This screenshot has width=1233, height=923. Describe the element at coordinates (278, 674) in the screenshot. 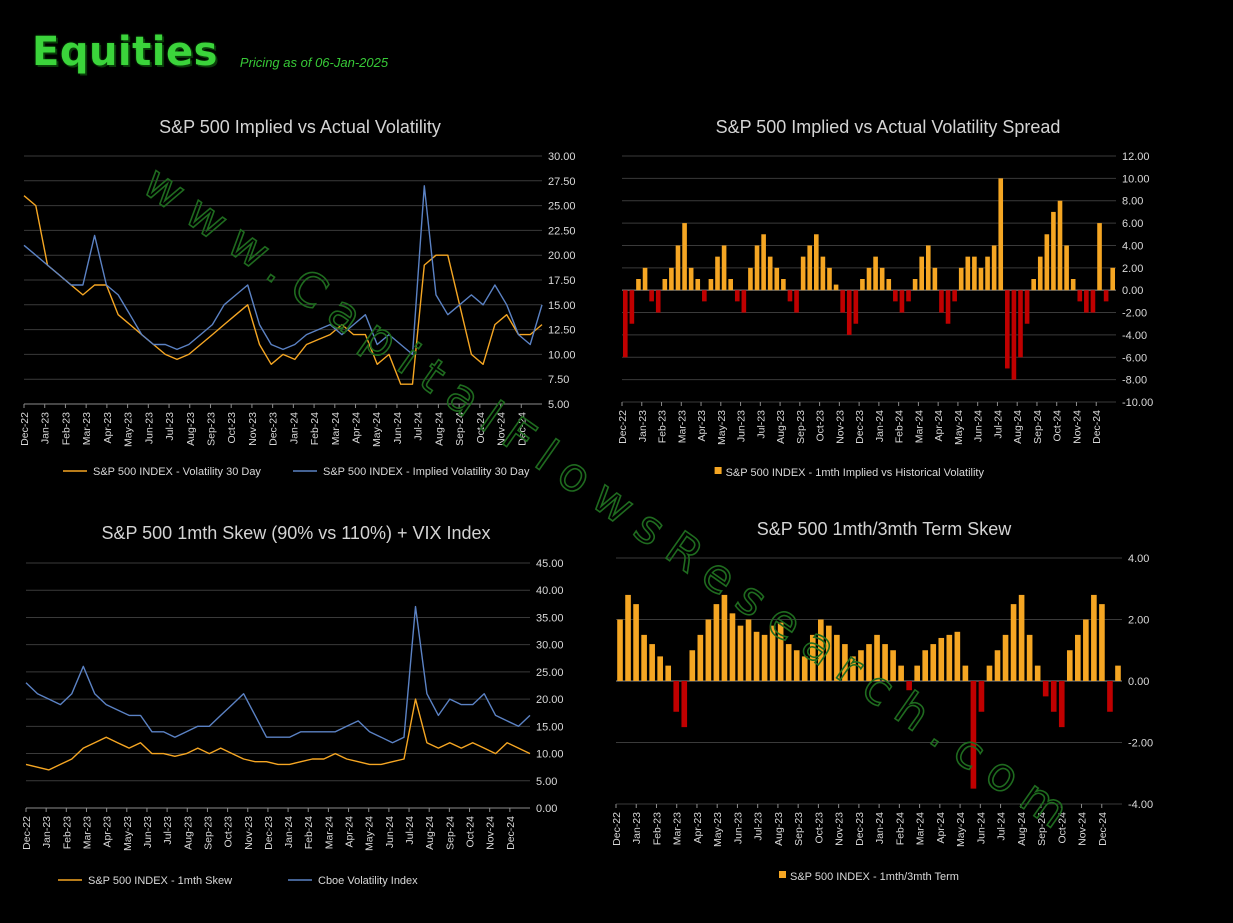

I see `series-line` at that location.